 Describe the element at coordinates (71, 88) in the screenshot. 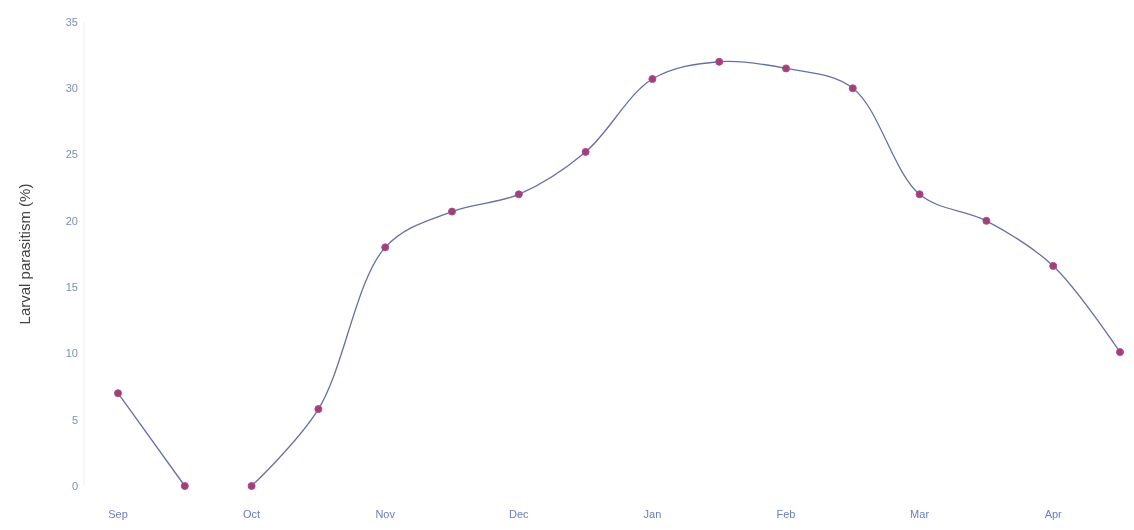

I see `y-tick-label: 30` at that location.